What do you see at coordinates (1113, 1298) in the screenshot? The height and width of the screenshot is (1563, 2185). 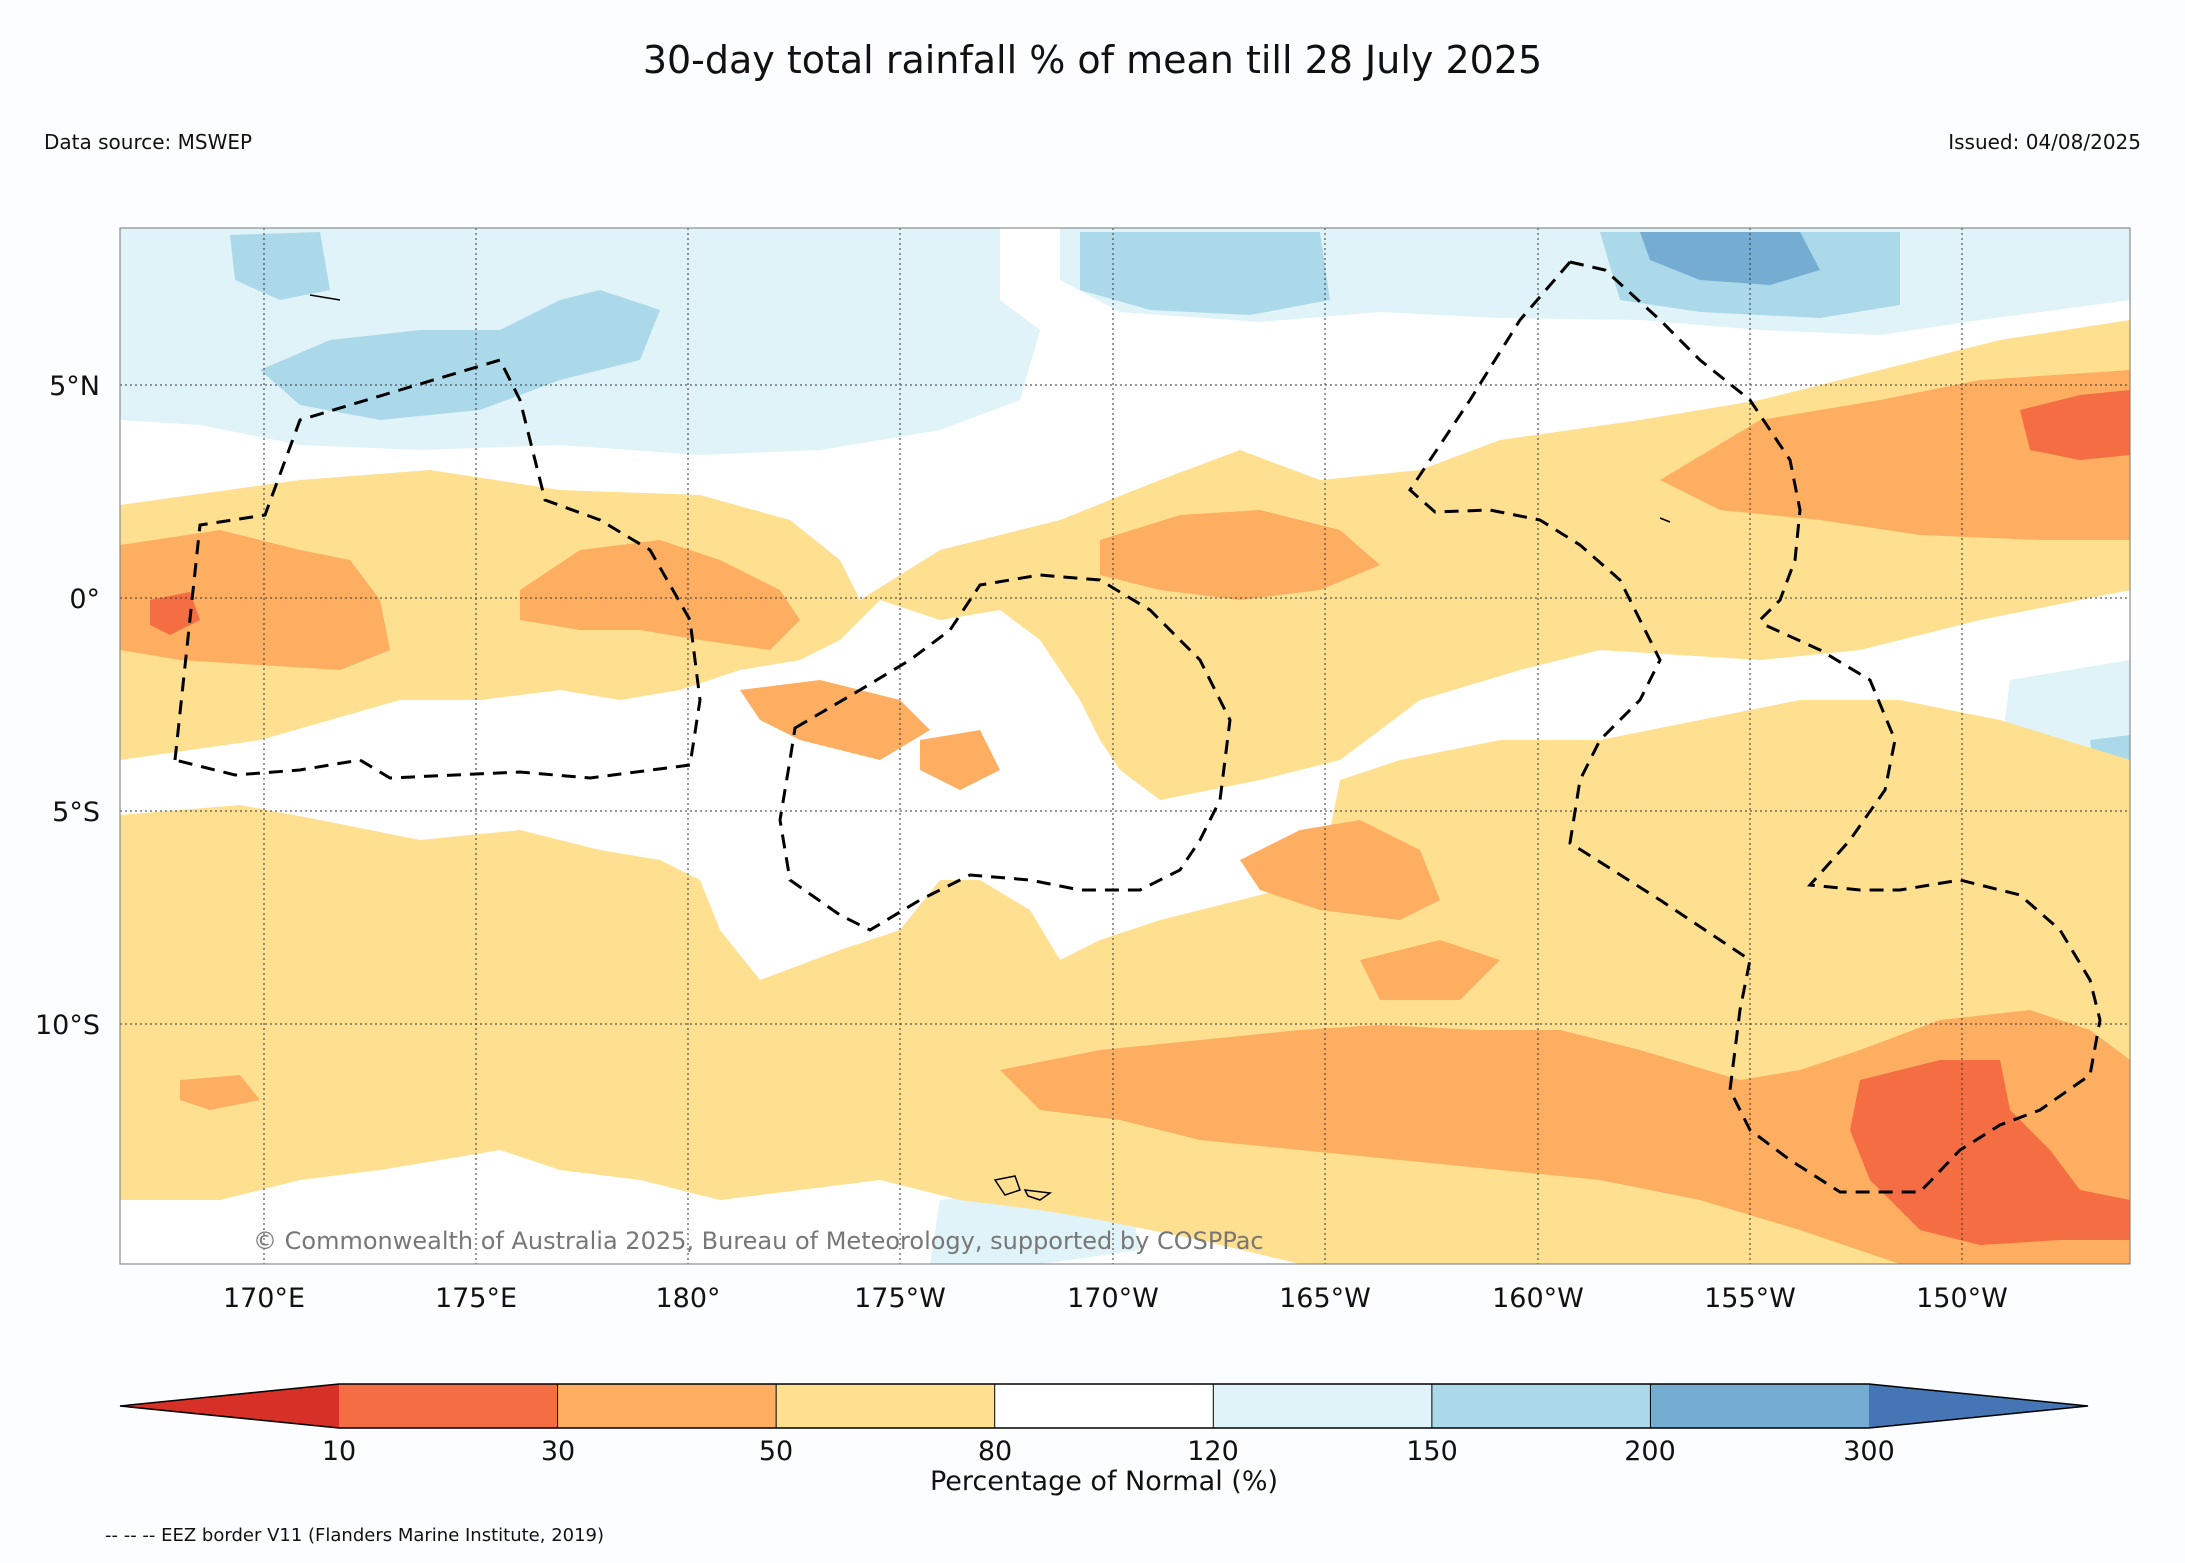 I see `lon-label: 170°W` at bounding box center [1113, 1298].